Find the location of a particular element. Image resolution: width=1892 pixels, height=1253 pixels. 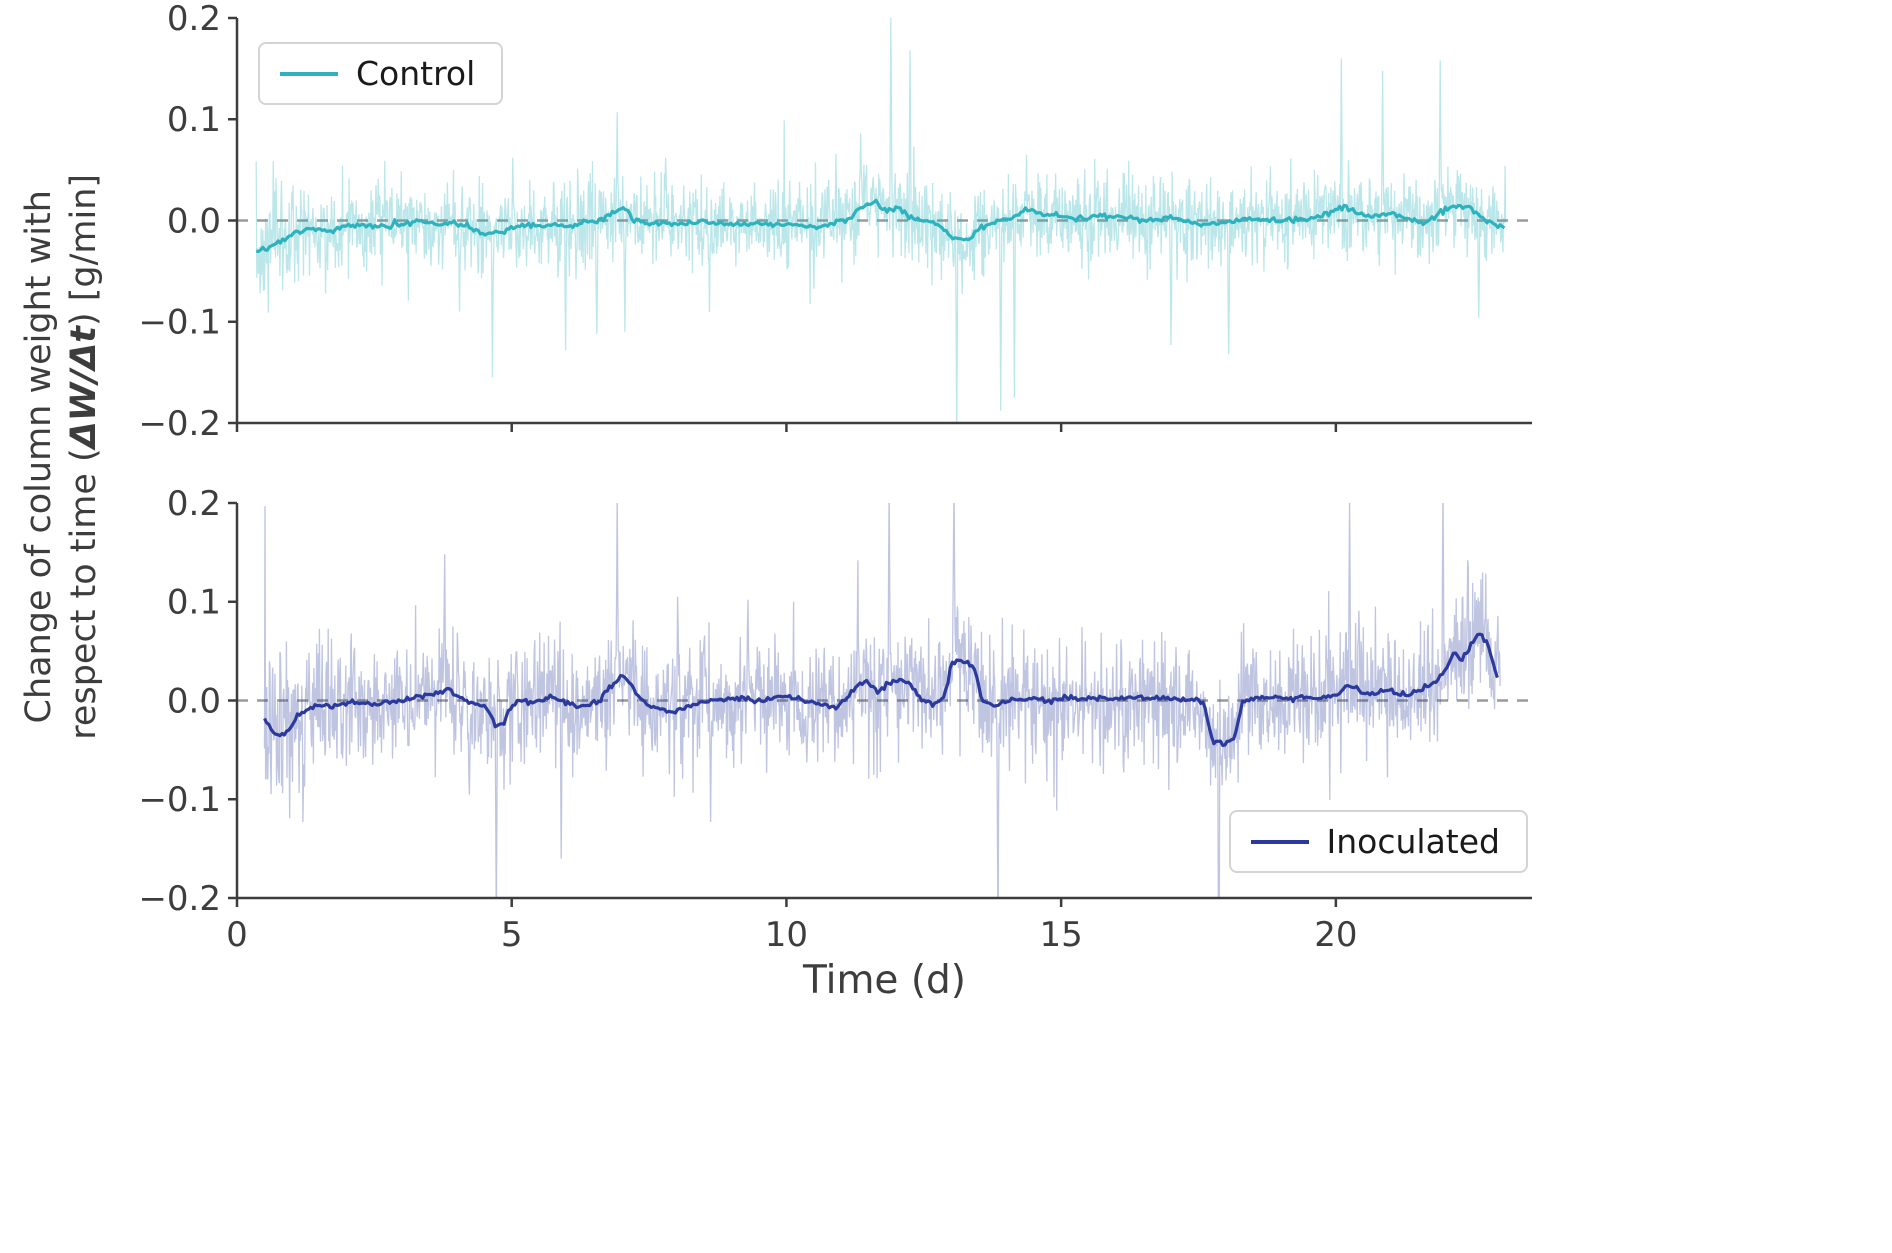

x-axis-label: Time (d) is located at coordinates (884, 980).